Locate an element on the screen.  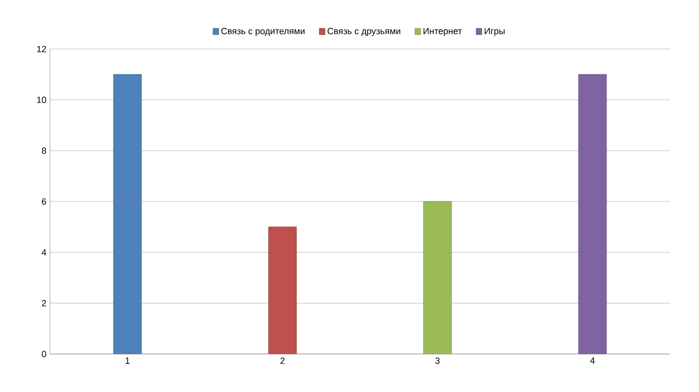
legend-label: Игры is located at coordinates (494, 32).